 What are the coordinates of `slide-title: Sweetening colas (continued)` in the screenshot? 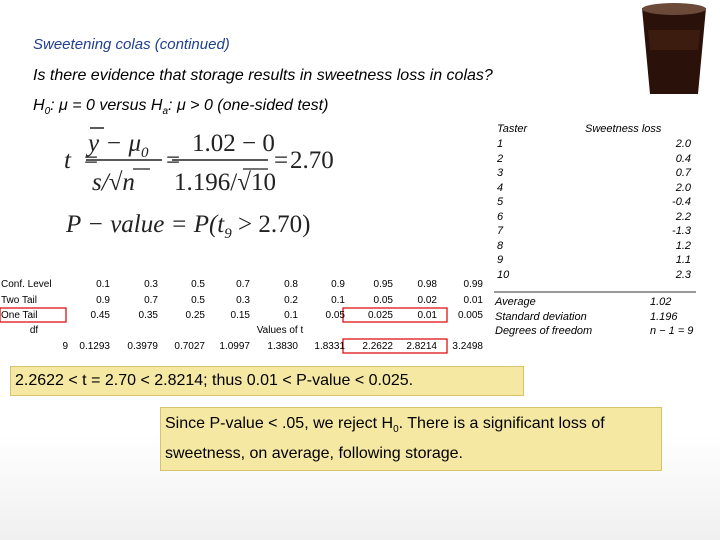 It's located at (131, 44).